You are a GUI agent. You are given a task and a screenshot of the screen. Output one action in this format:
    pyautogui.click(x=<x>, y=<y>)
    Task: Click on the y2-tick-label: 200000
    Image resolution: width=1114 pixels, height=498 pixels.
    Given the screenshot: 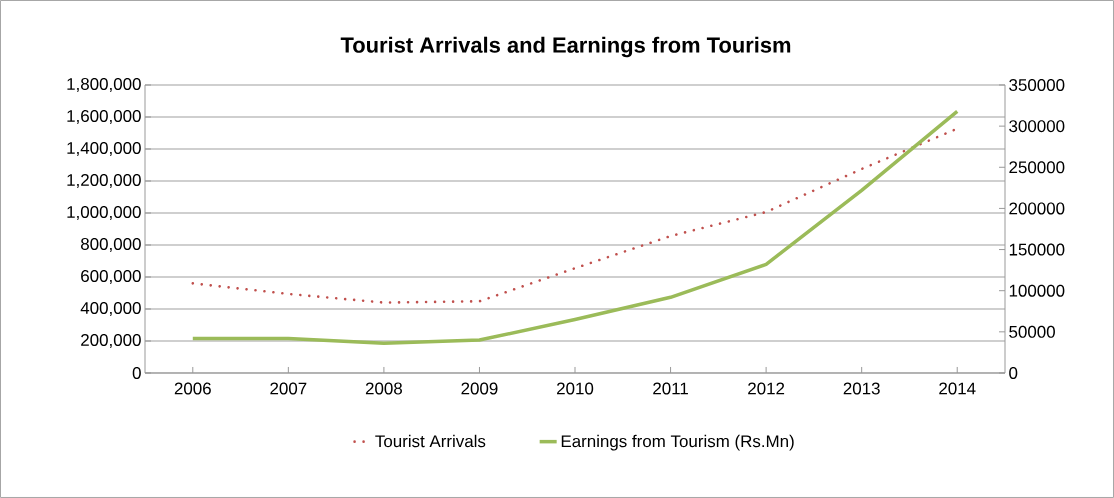 What is the action you would take?
    pyautogui.click(x=1037, y=208)
    